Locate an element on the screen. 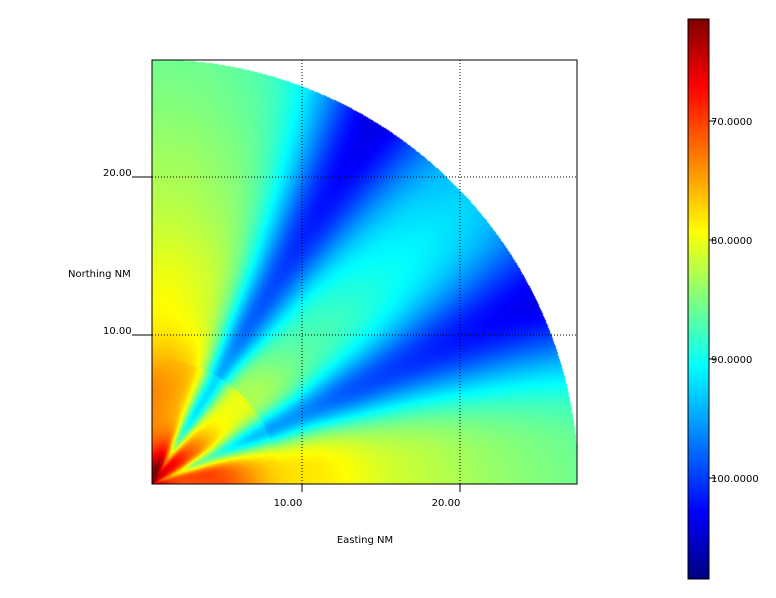  y-axis-label: Northing NM is located at coordinates (99, 274).